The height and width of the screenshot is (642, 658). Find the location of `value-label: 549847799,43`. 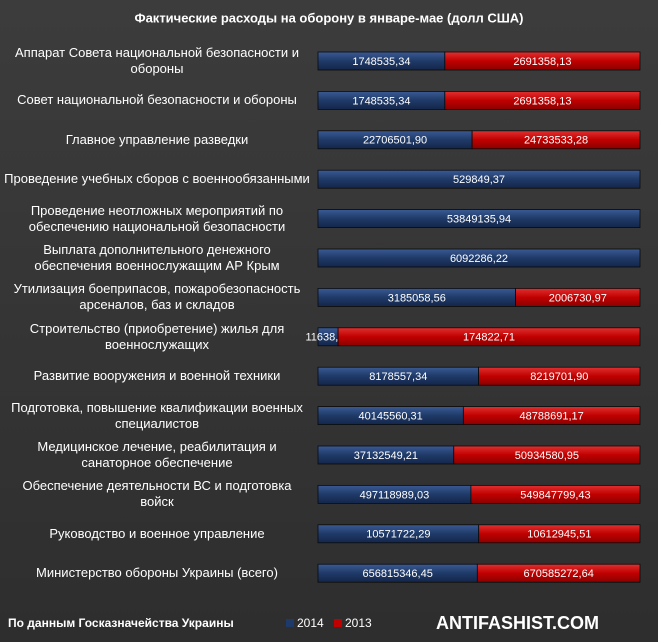

value-label: 549847799,43 is located at coordinates (555, 495).